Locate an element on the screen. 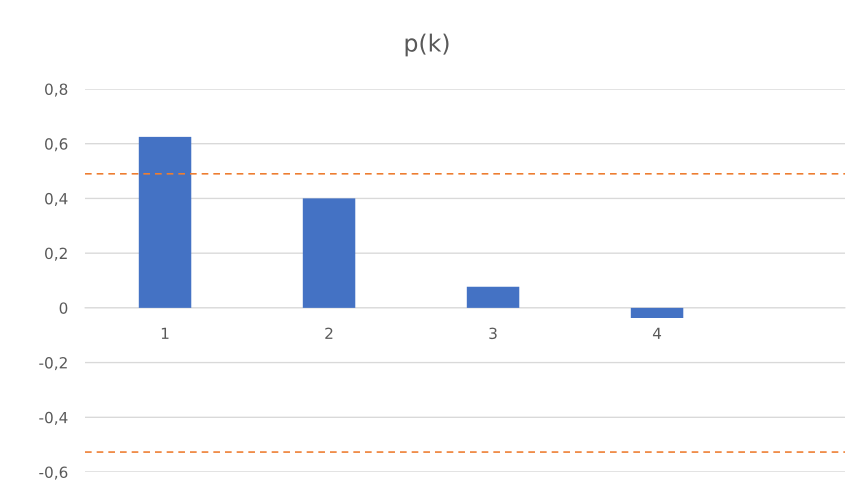  y-tick-label: 0,6 is located at coordinates (56, 145).